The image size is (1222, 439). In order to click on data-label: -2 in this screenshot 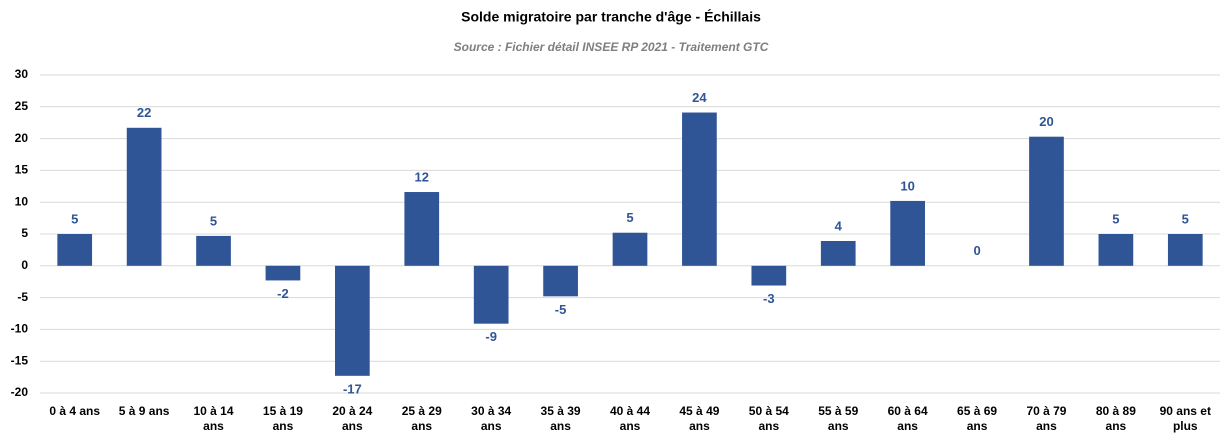, I will do `click(283, 293)`.